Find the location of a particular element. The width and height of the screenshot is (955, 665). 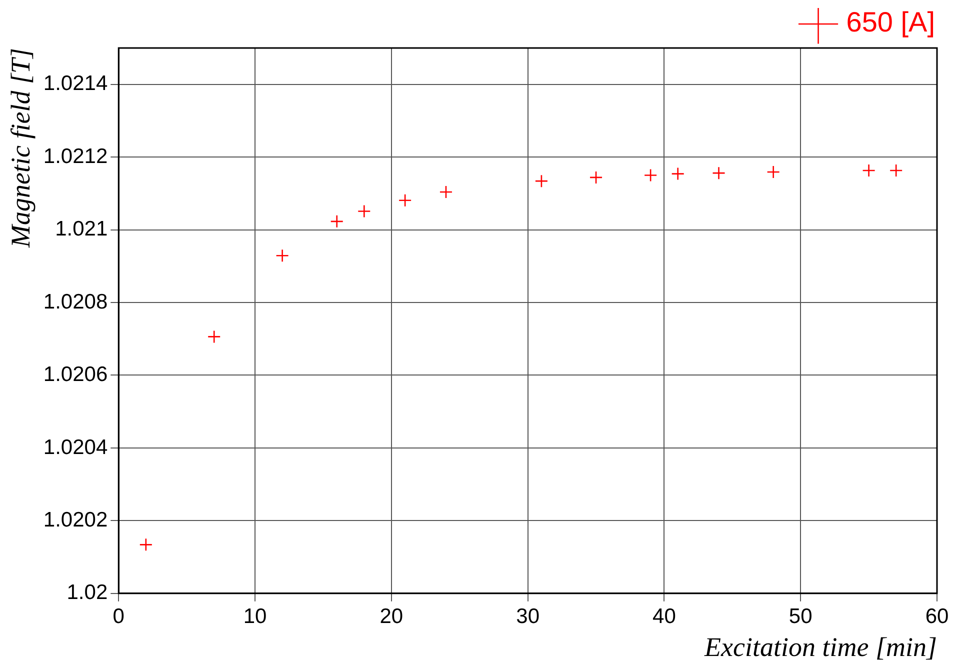

y-tick-label: 1.02 is located at coordinates (87, 592).